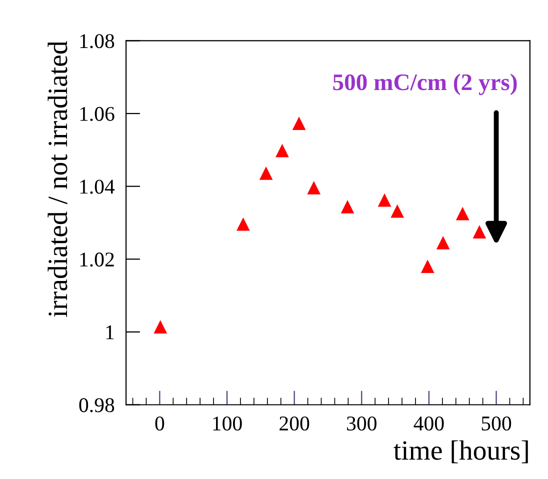  I want to click on x-tick-label: 400, so click(429, 423).